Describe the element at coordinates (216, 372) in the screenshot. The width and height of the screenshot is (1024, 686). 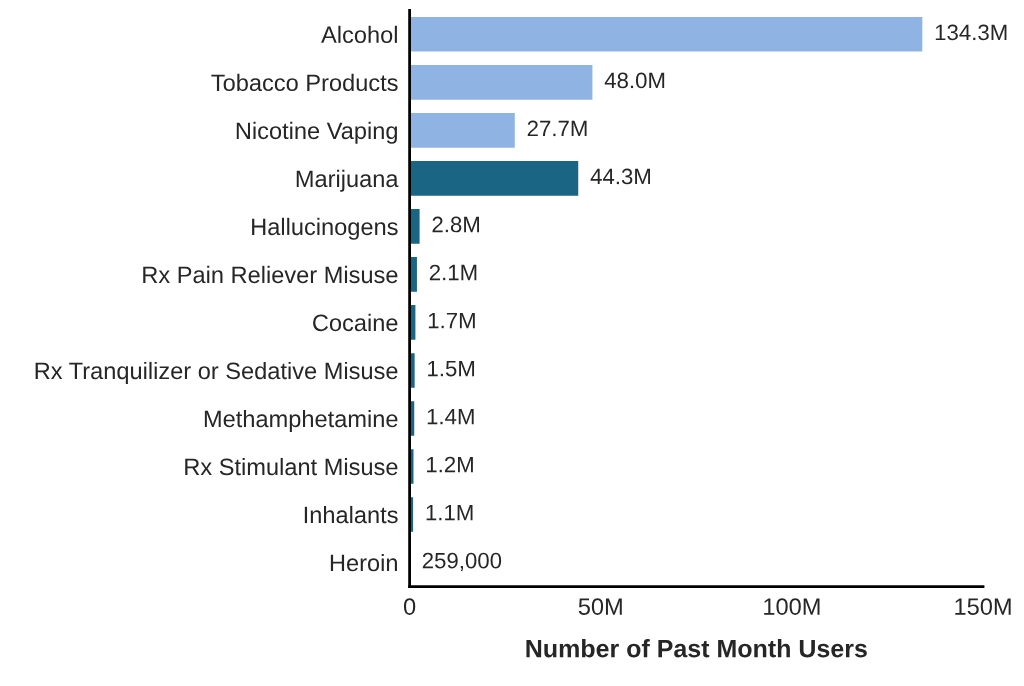
I see `y-tick-label: Rx Tranquilizer or Sedative Misuse` at that location.